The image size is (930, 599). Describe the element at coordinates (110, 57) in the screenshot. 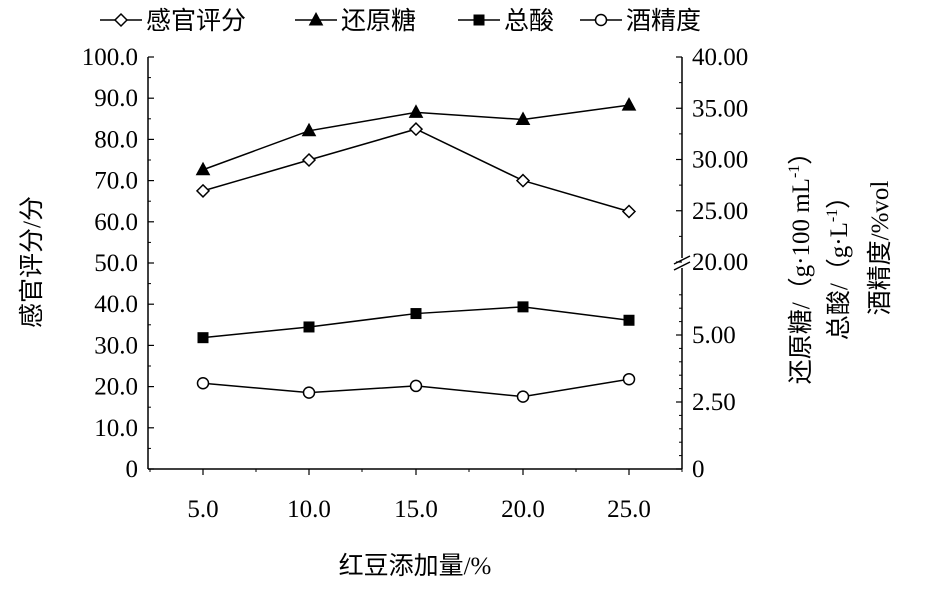

I see `left-y-tick-label: 100.0` at that location.